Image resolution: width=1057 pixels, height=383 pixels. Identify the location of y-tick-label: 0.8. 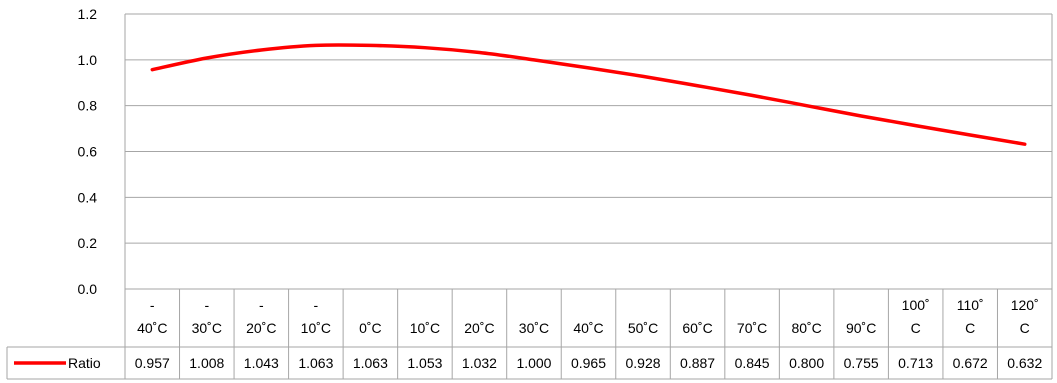
(88, 106).